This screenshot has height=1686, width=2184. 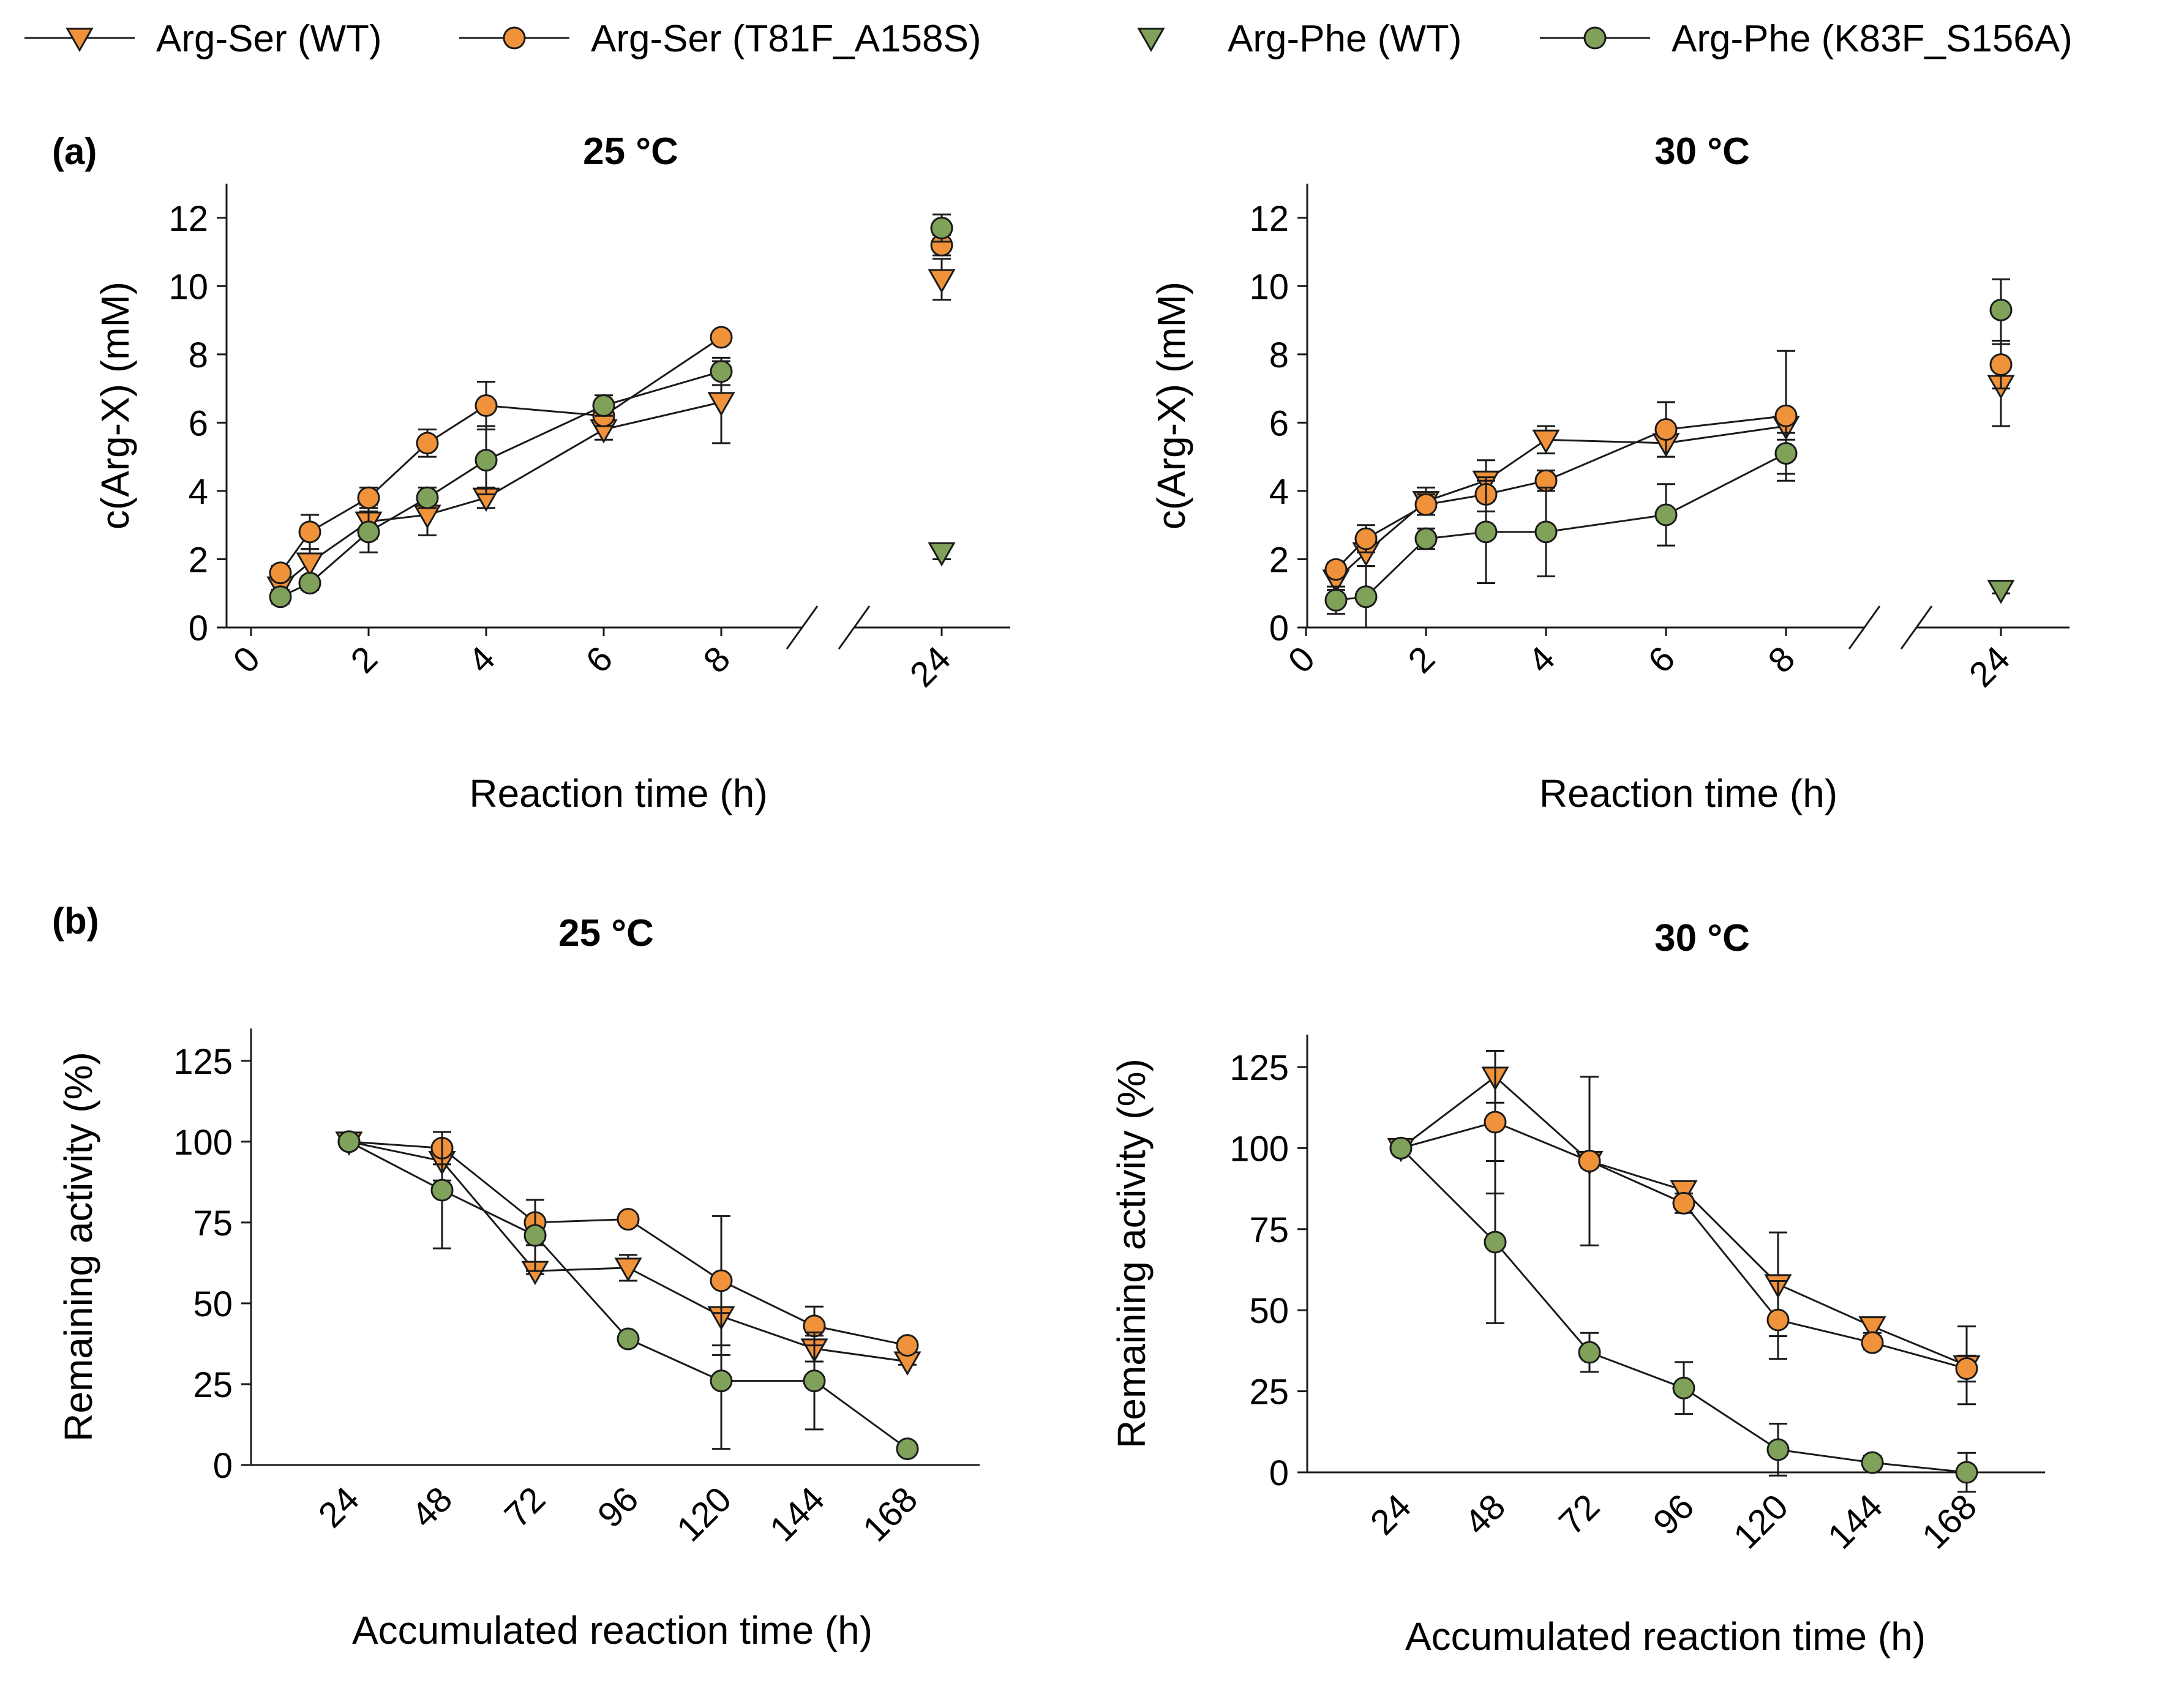 I want to click on y-tick-label: 125, so click(x=1259, y=1068).